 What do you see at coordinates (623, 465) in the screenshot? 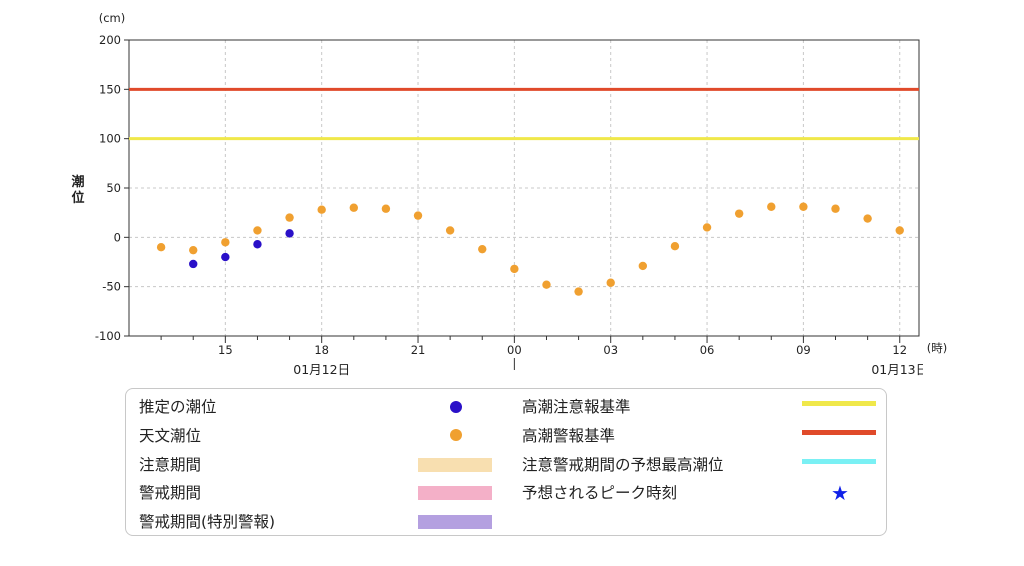
I see `legend-label-predicted-max: 注意警戒期間の予想最高潮位` at bounding box center [623, 465].